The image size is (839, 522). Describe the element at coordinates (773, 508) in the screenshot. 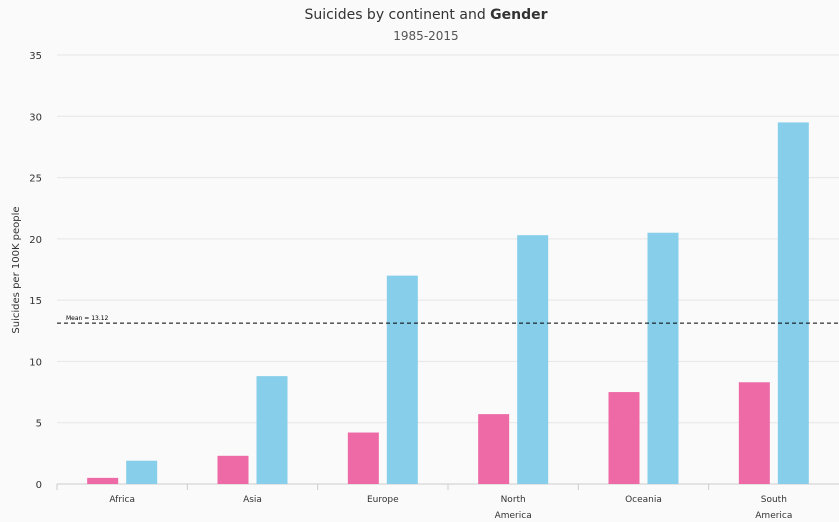

I see `x-tick-label: South America` at that location.